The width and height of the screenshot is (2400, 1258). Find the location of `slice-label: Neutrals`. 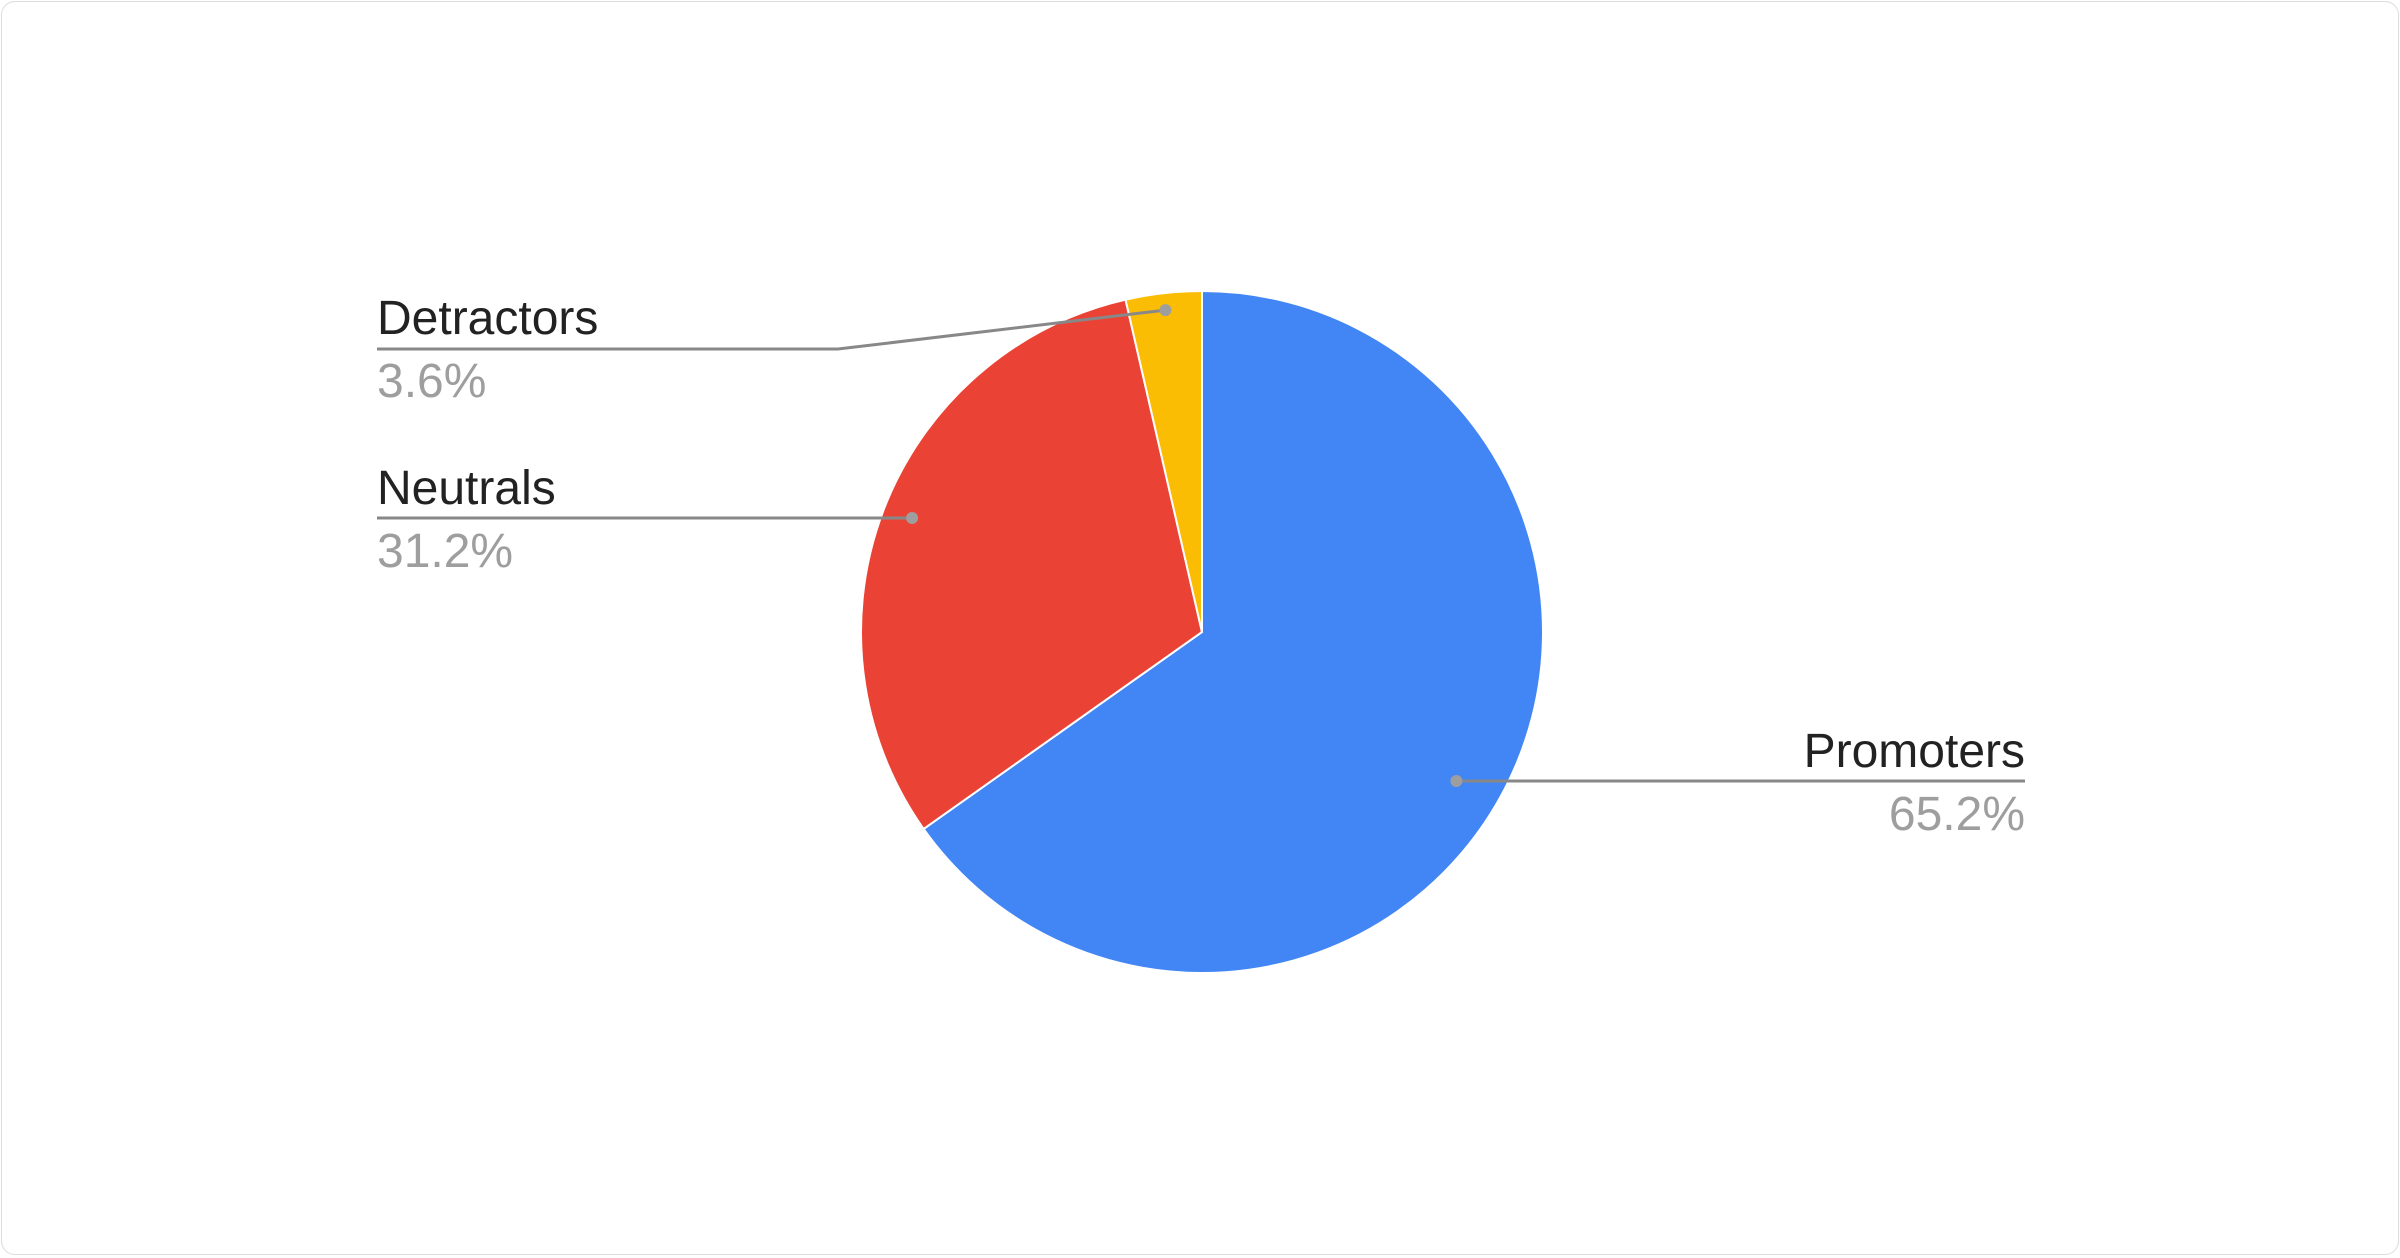

slice-label: Neutrals is located at coordinates (466, 488).